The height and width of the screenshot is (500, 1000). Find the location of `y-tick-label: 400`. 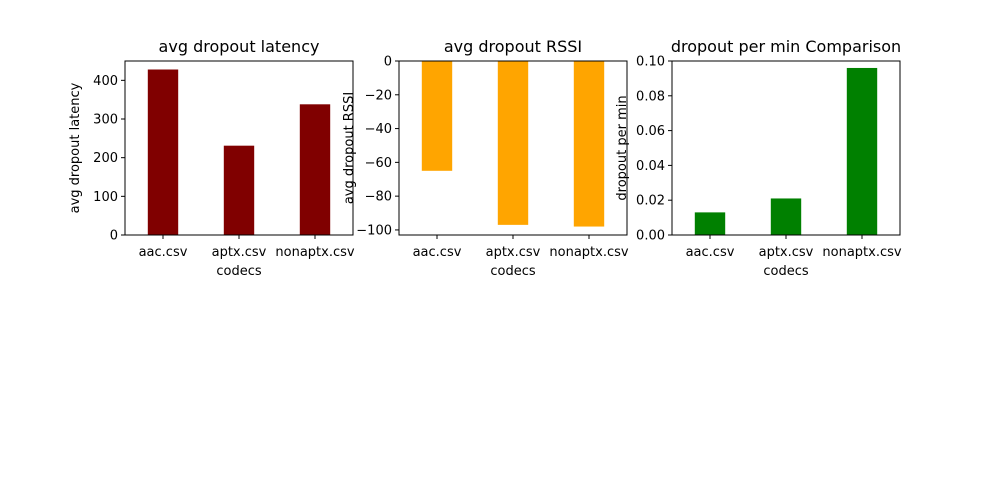

y-tick-label: 400 is located at coordinates (105, 81).